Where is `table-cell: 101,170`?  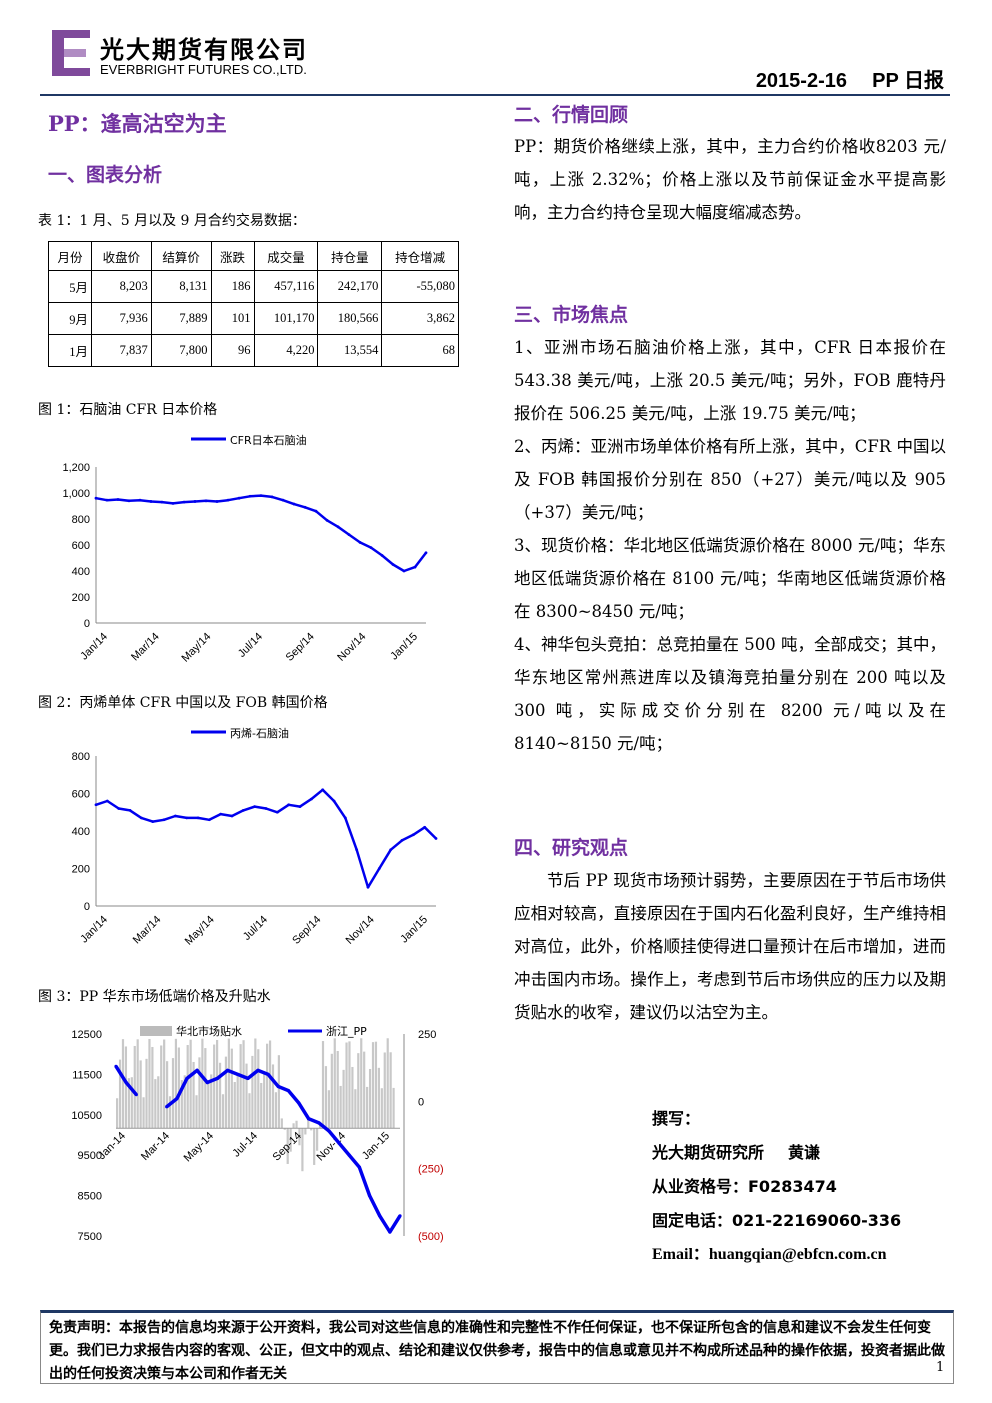
table-cell: 101,170 is located at coordinates (286, 318).